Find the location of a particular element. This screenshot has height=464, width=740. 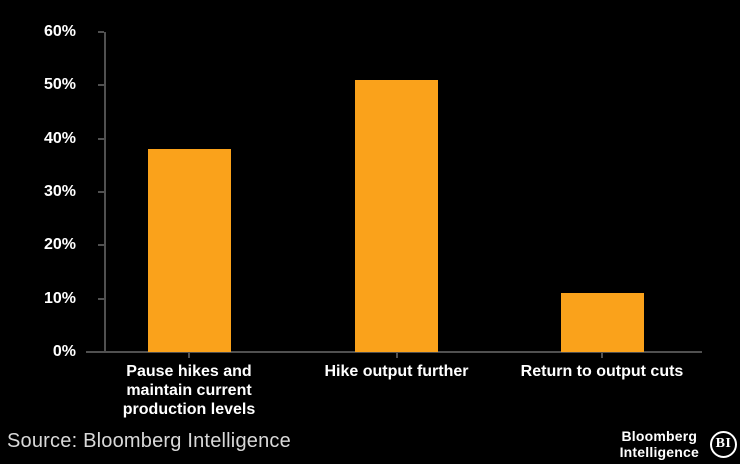

brand-logo: Bloomberg Intelligence BI is located at coordinates (678, 444).